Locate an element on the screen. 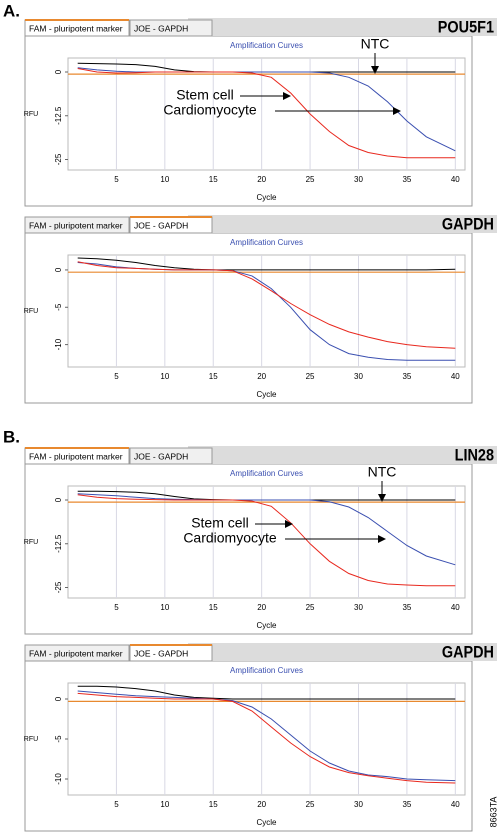  gene-label: LIN28 is located at coordinates (475, 455).